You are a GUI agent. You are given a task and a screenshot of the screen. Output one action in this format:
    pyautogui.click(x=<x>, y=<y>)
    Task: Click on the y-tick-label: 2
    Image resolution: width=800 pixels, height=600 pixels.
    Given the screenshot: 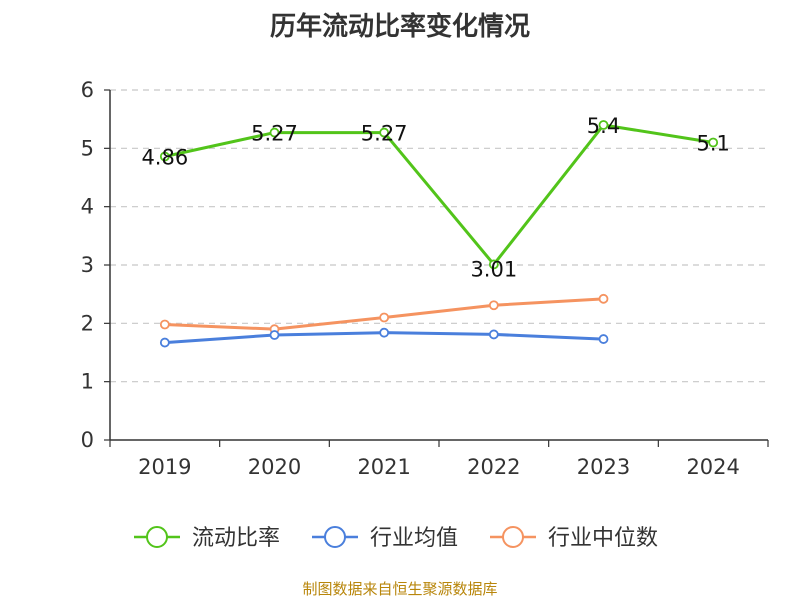 What is the action you would take?
    pyautogui.click(x=87, y=323)
    